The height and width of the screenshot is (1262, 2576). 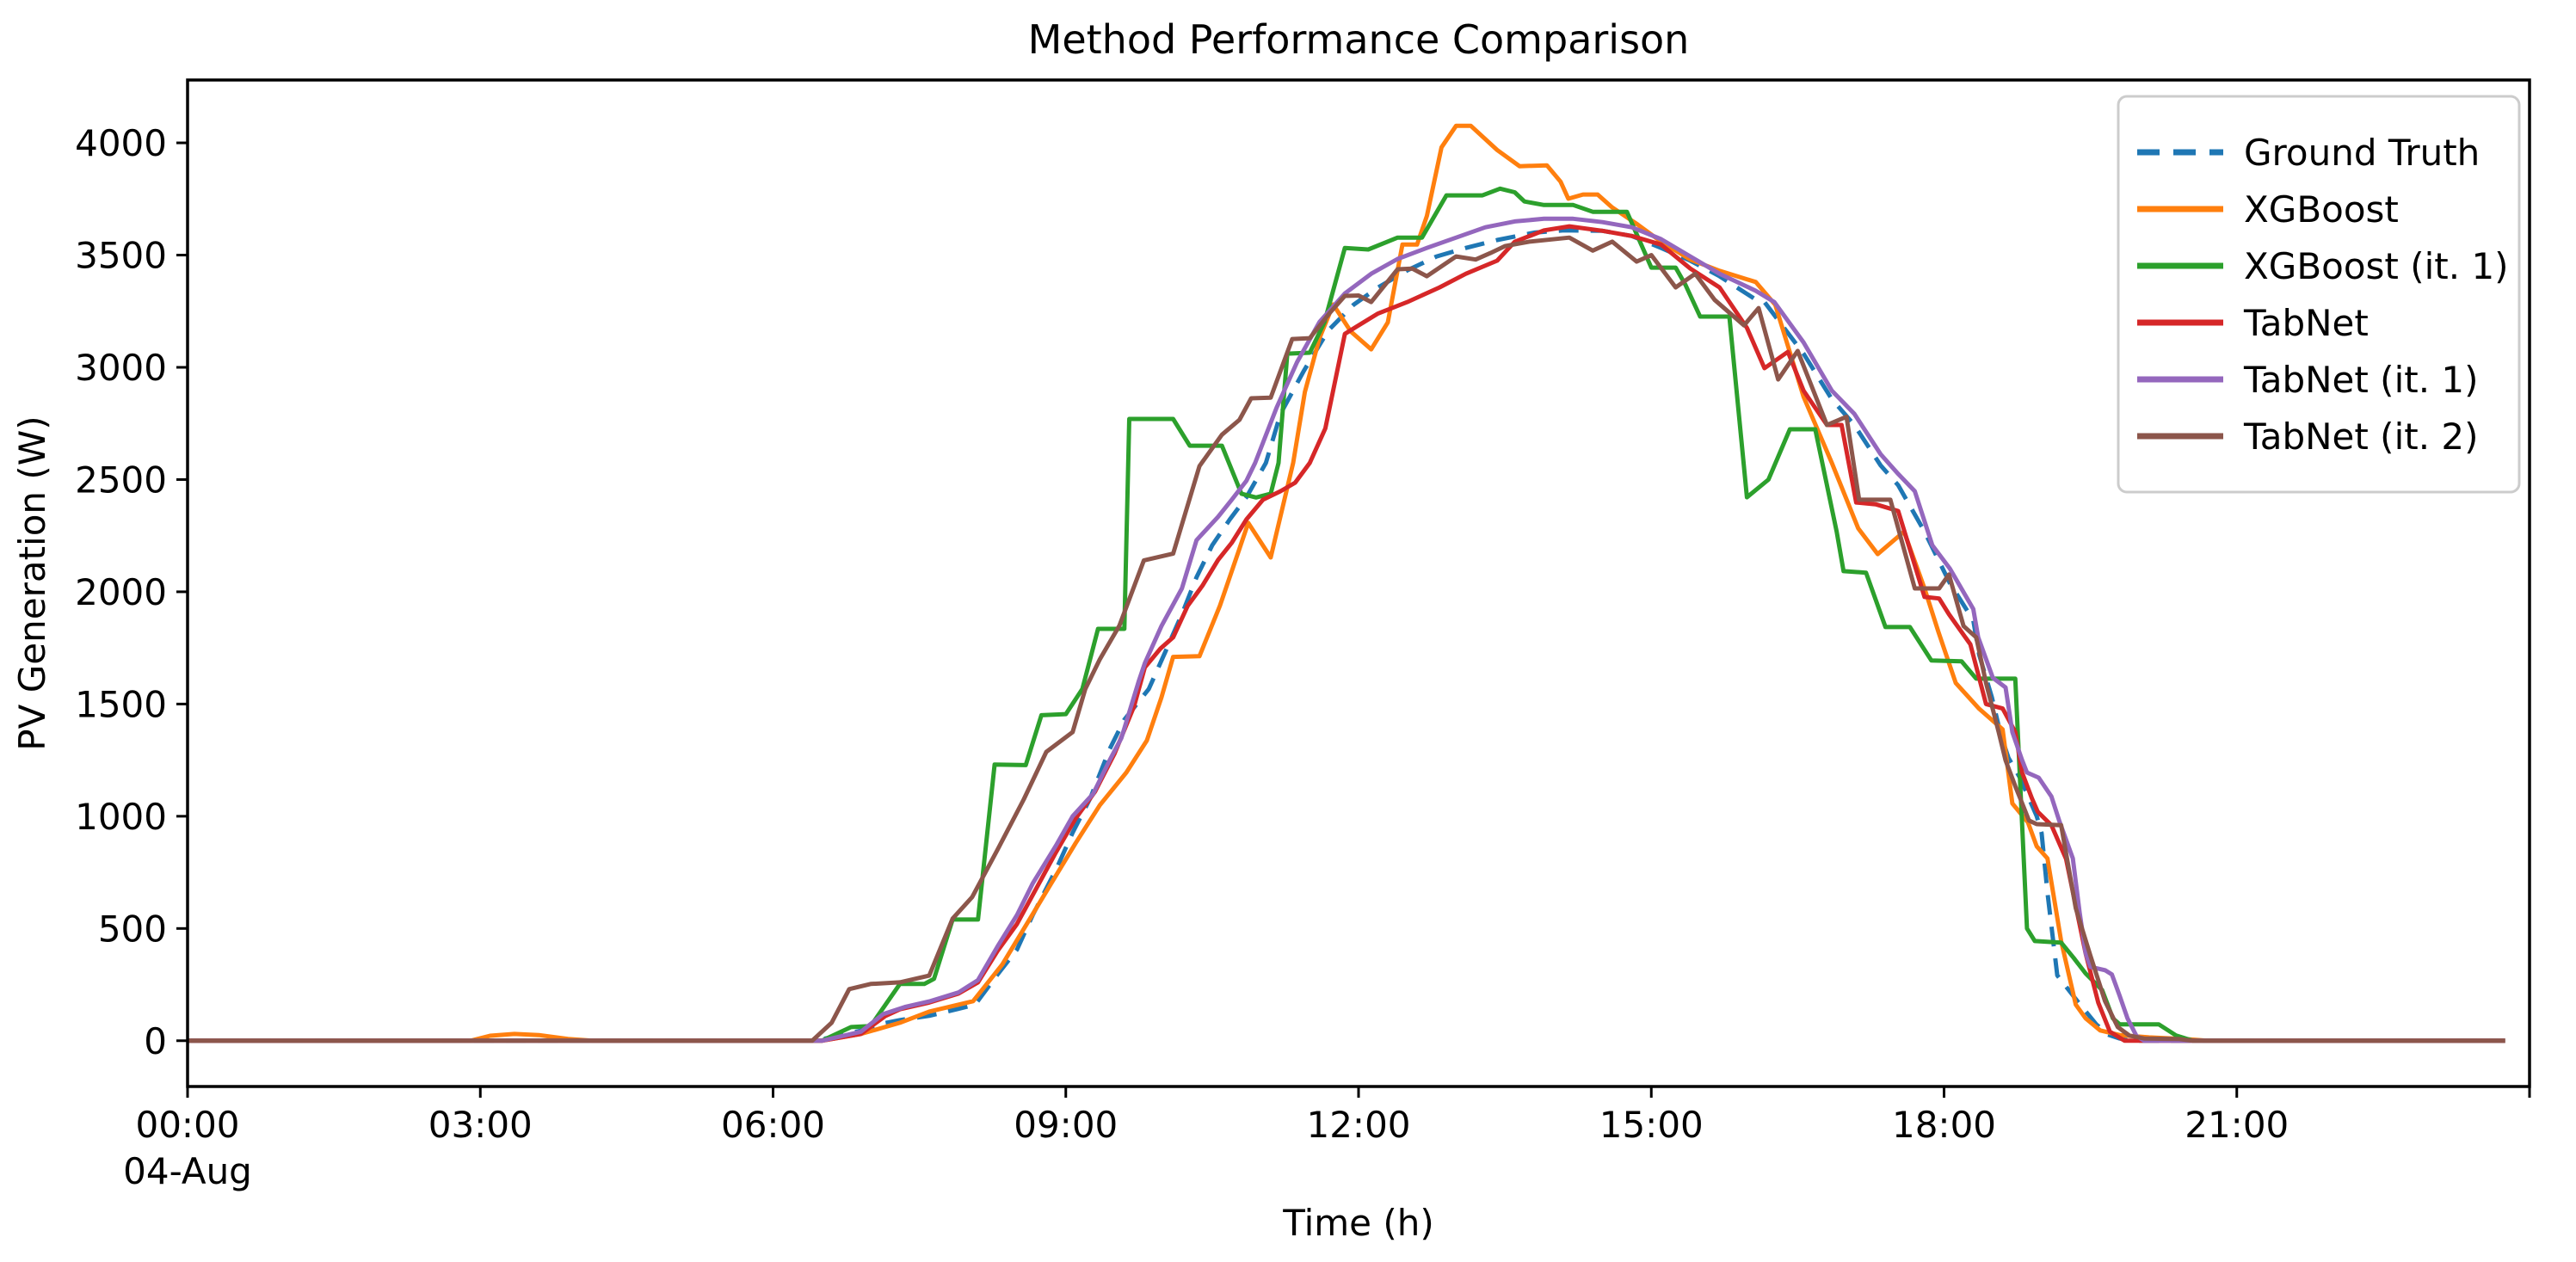 What do you see at coordinates (2237, 1125) in the screenshot?
I see `x-tick-label: 21:00` at bounding box center [2237, 1125].